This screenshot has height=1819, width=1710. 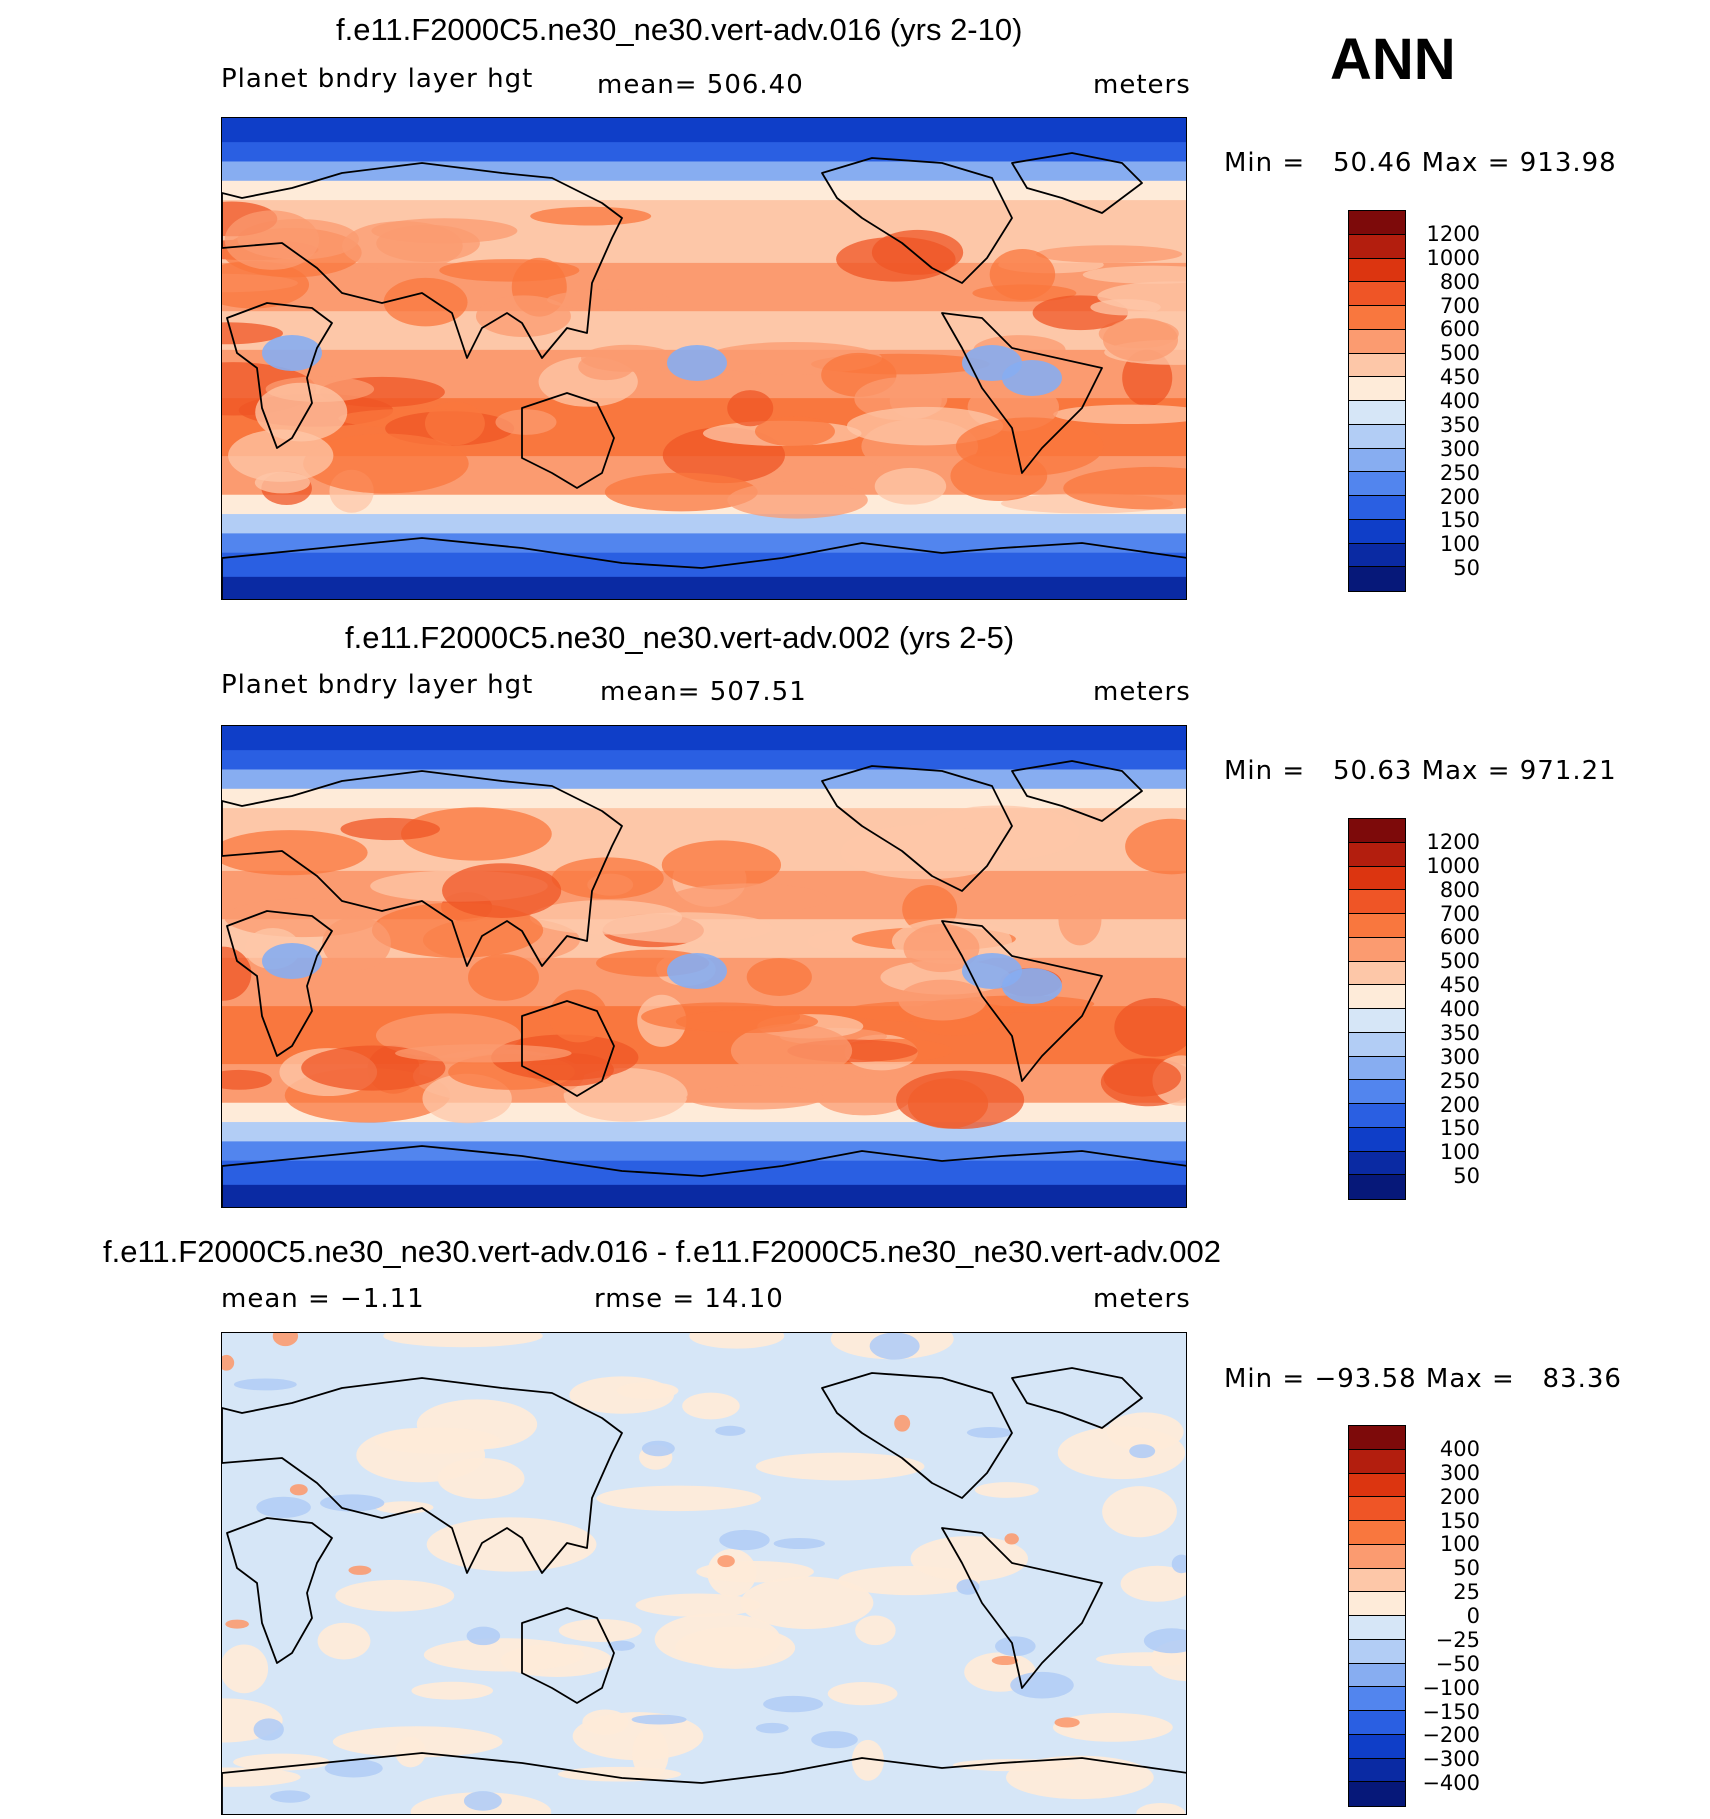 What do you see at coordinates (1459, 424) in the screenshot?
I see `colorbar-tick-label: 350` at bounding box center [1459, 424].